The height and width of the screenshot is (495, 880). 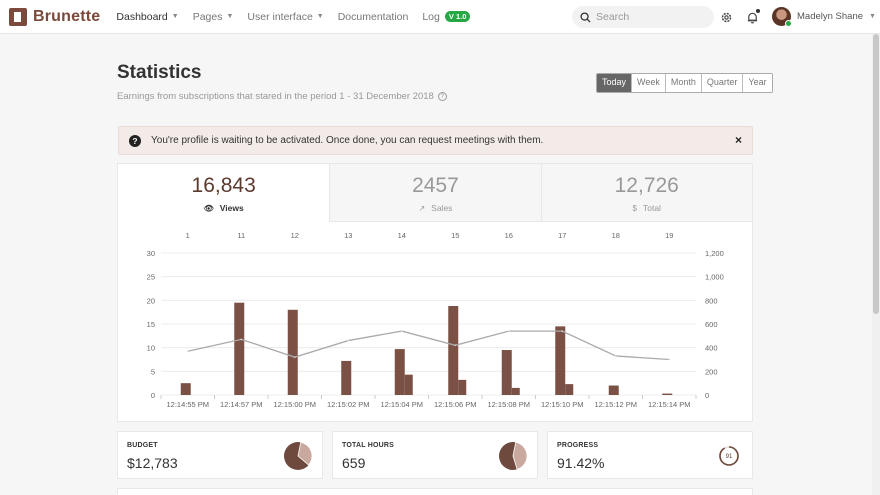 What do you see at coordinates (220, 455) in the screenshot?
I see `budget-card: BUDGET $12,783` at bounding box center [220, 455].